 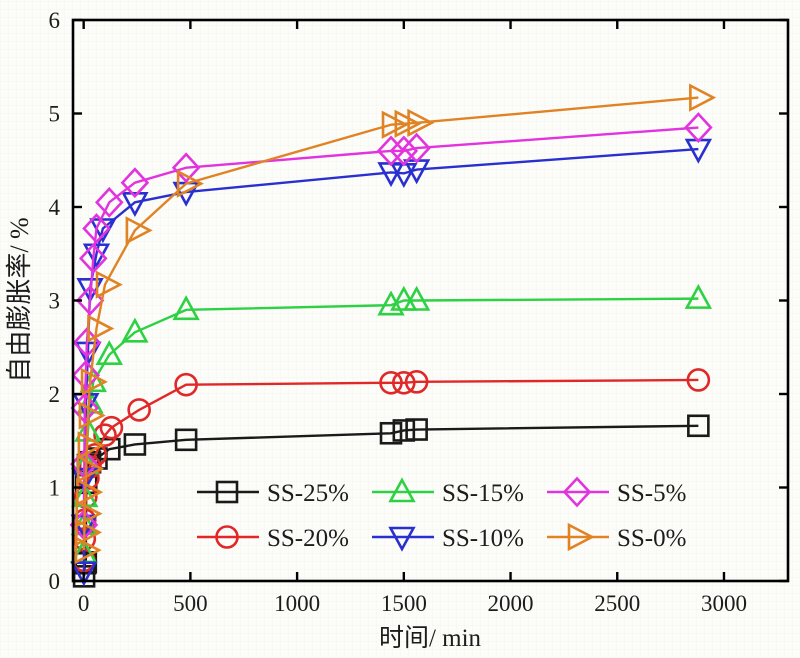 What do you see at coordinates (404, 603) in the screenshot?
I see `x-tick-label: 1500` at bounding box center [404, 603].